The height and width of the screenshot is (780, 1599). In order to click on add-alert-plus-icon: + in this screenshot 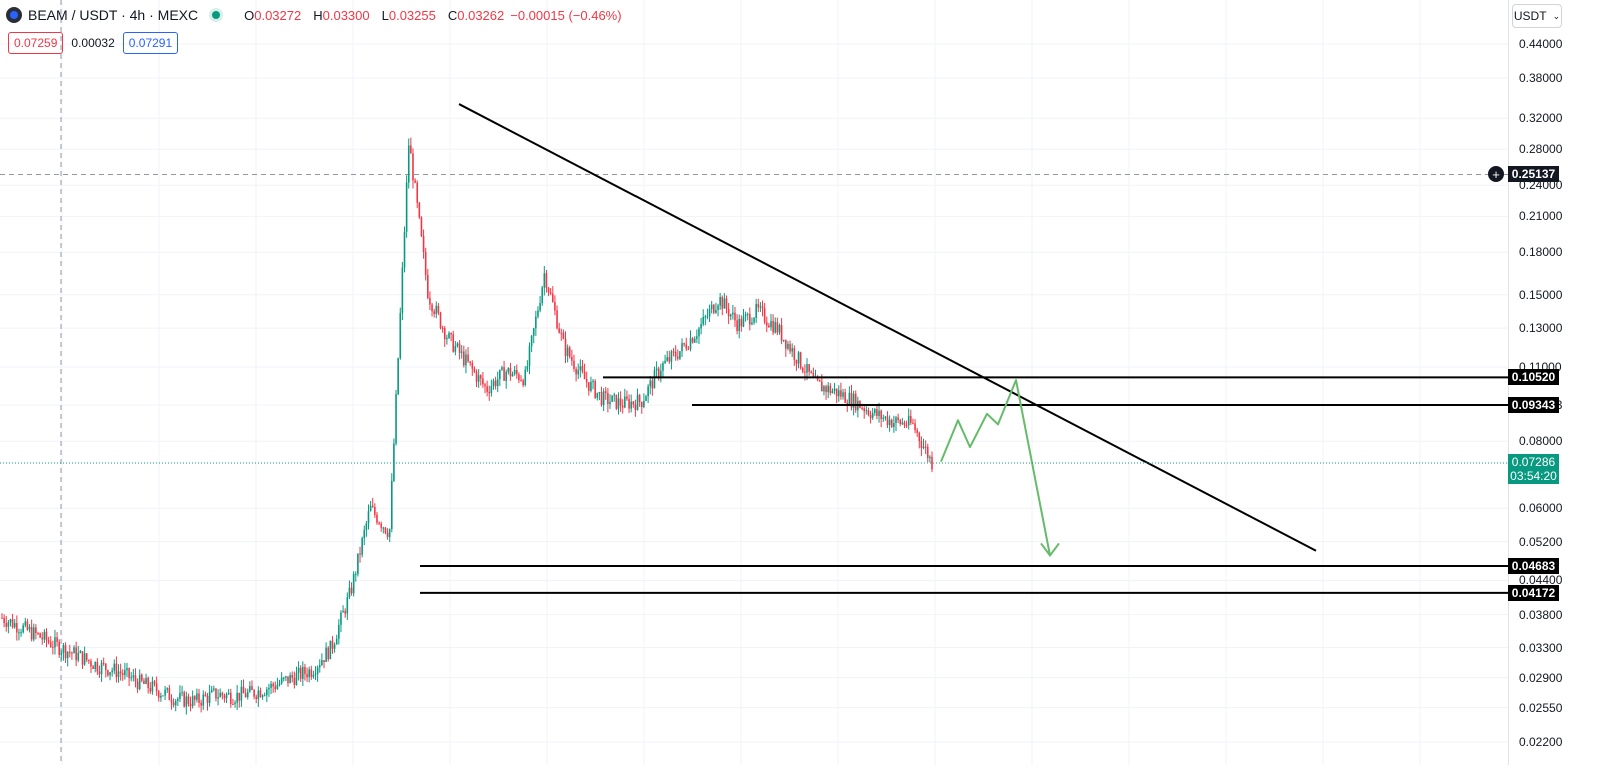, I will do `click(1496, 174)`.